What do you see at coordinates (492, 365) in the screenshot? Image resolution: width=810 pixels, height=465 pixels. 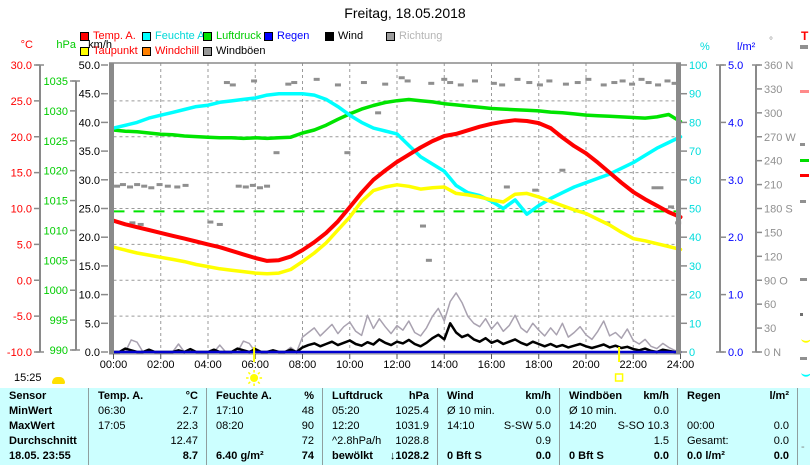 I see `x-axis-time-label: 16:00` at bounding box center [492, 365].